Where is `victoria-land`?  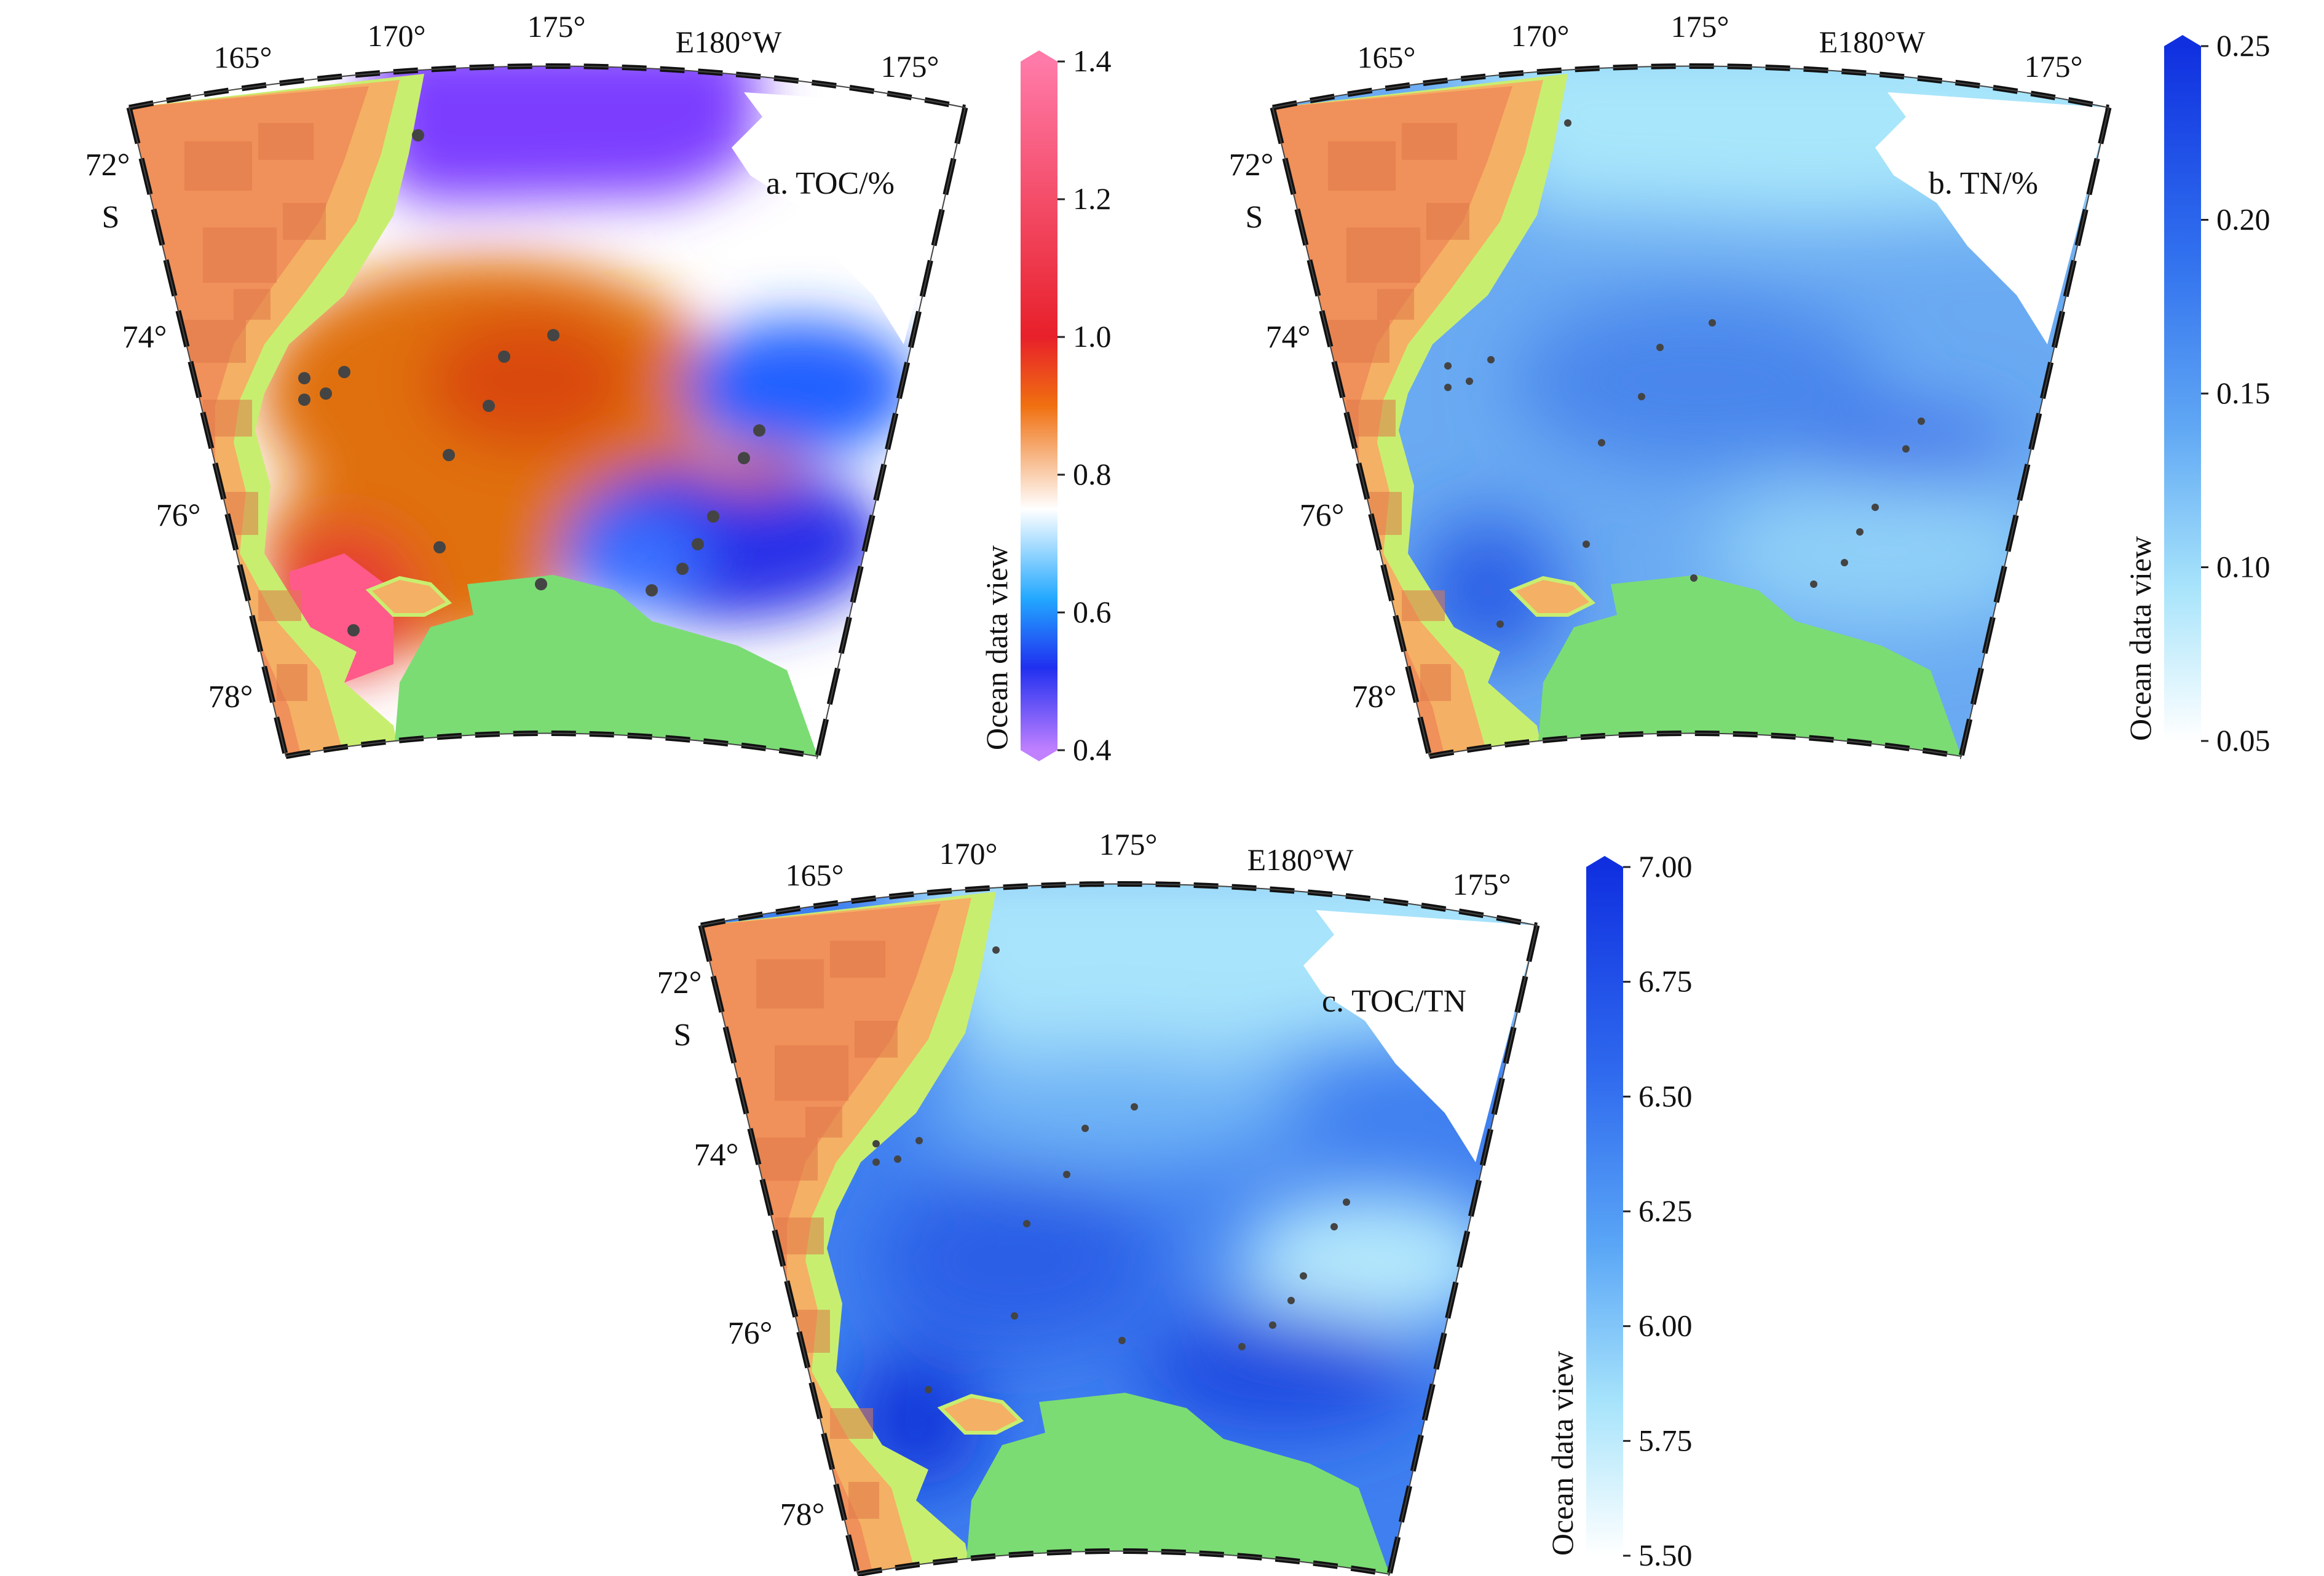 victoria-land is located at coordinates (1420, 415).